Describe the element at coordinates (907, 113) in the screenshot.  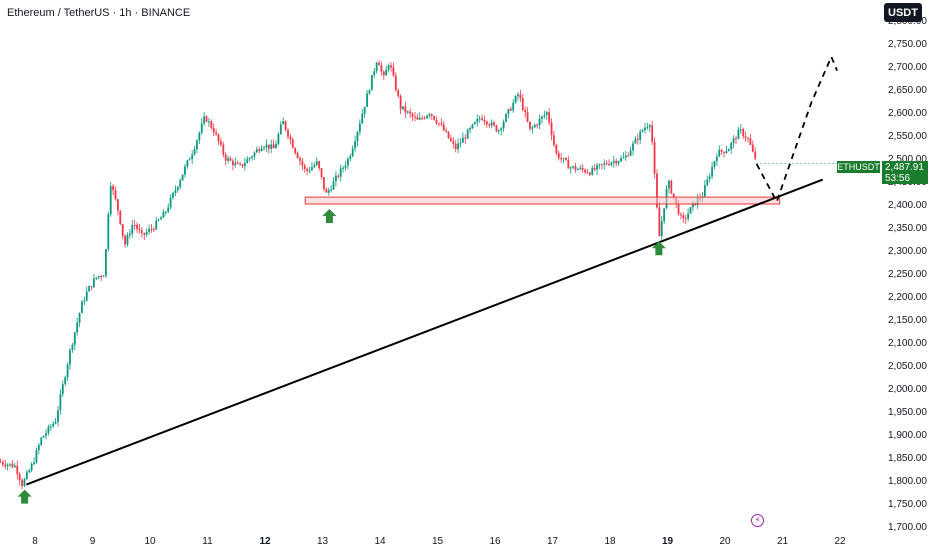
I see `y-tick-label: 2,600.00` at that location.